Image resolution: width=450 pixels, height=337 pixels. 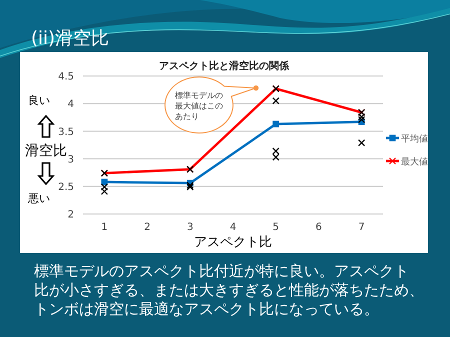 What do you see at coordinates (414, 138) in the screenshot?
I see `legend-label: 平均値` at bounding box center [414, 138].